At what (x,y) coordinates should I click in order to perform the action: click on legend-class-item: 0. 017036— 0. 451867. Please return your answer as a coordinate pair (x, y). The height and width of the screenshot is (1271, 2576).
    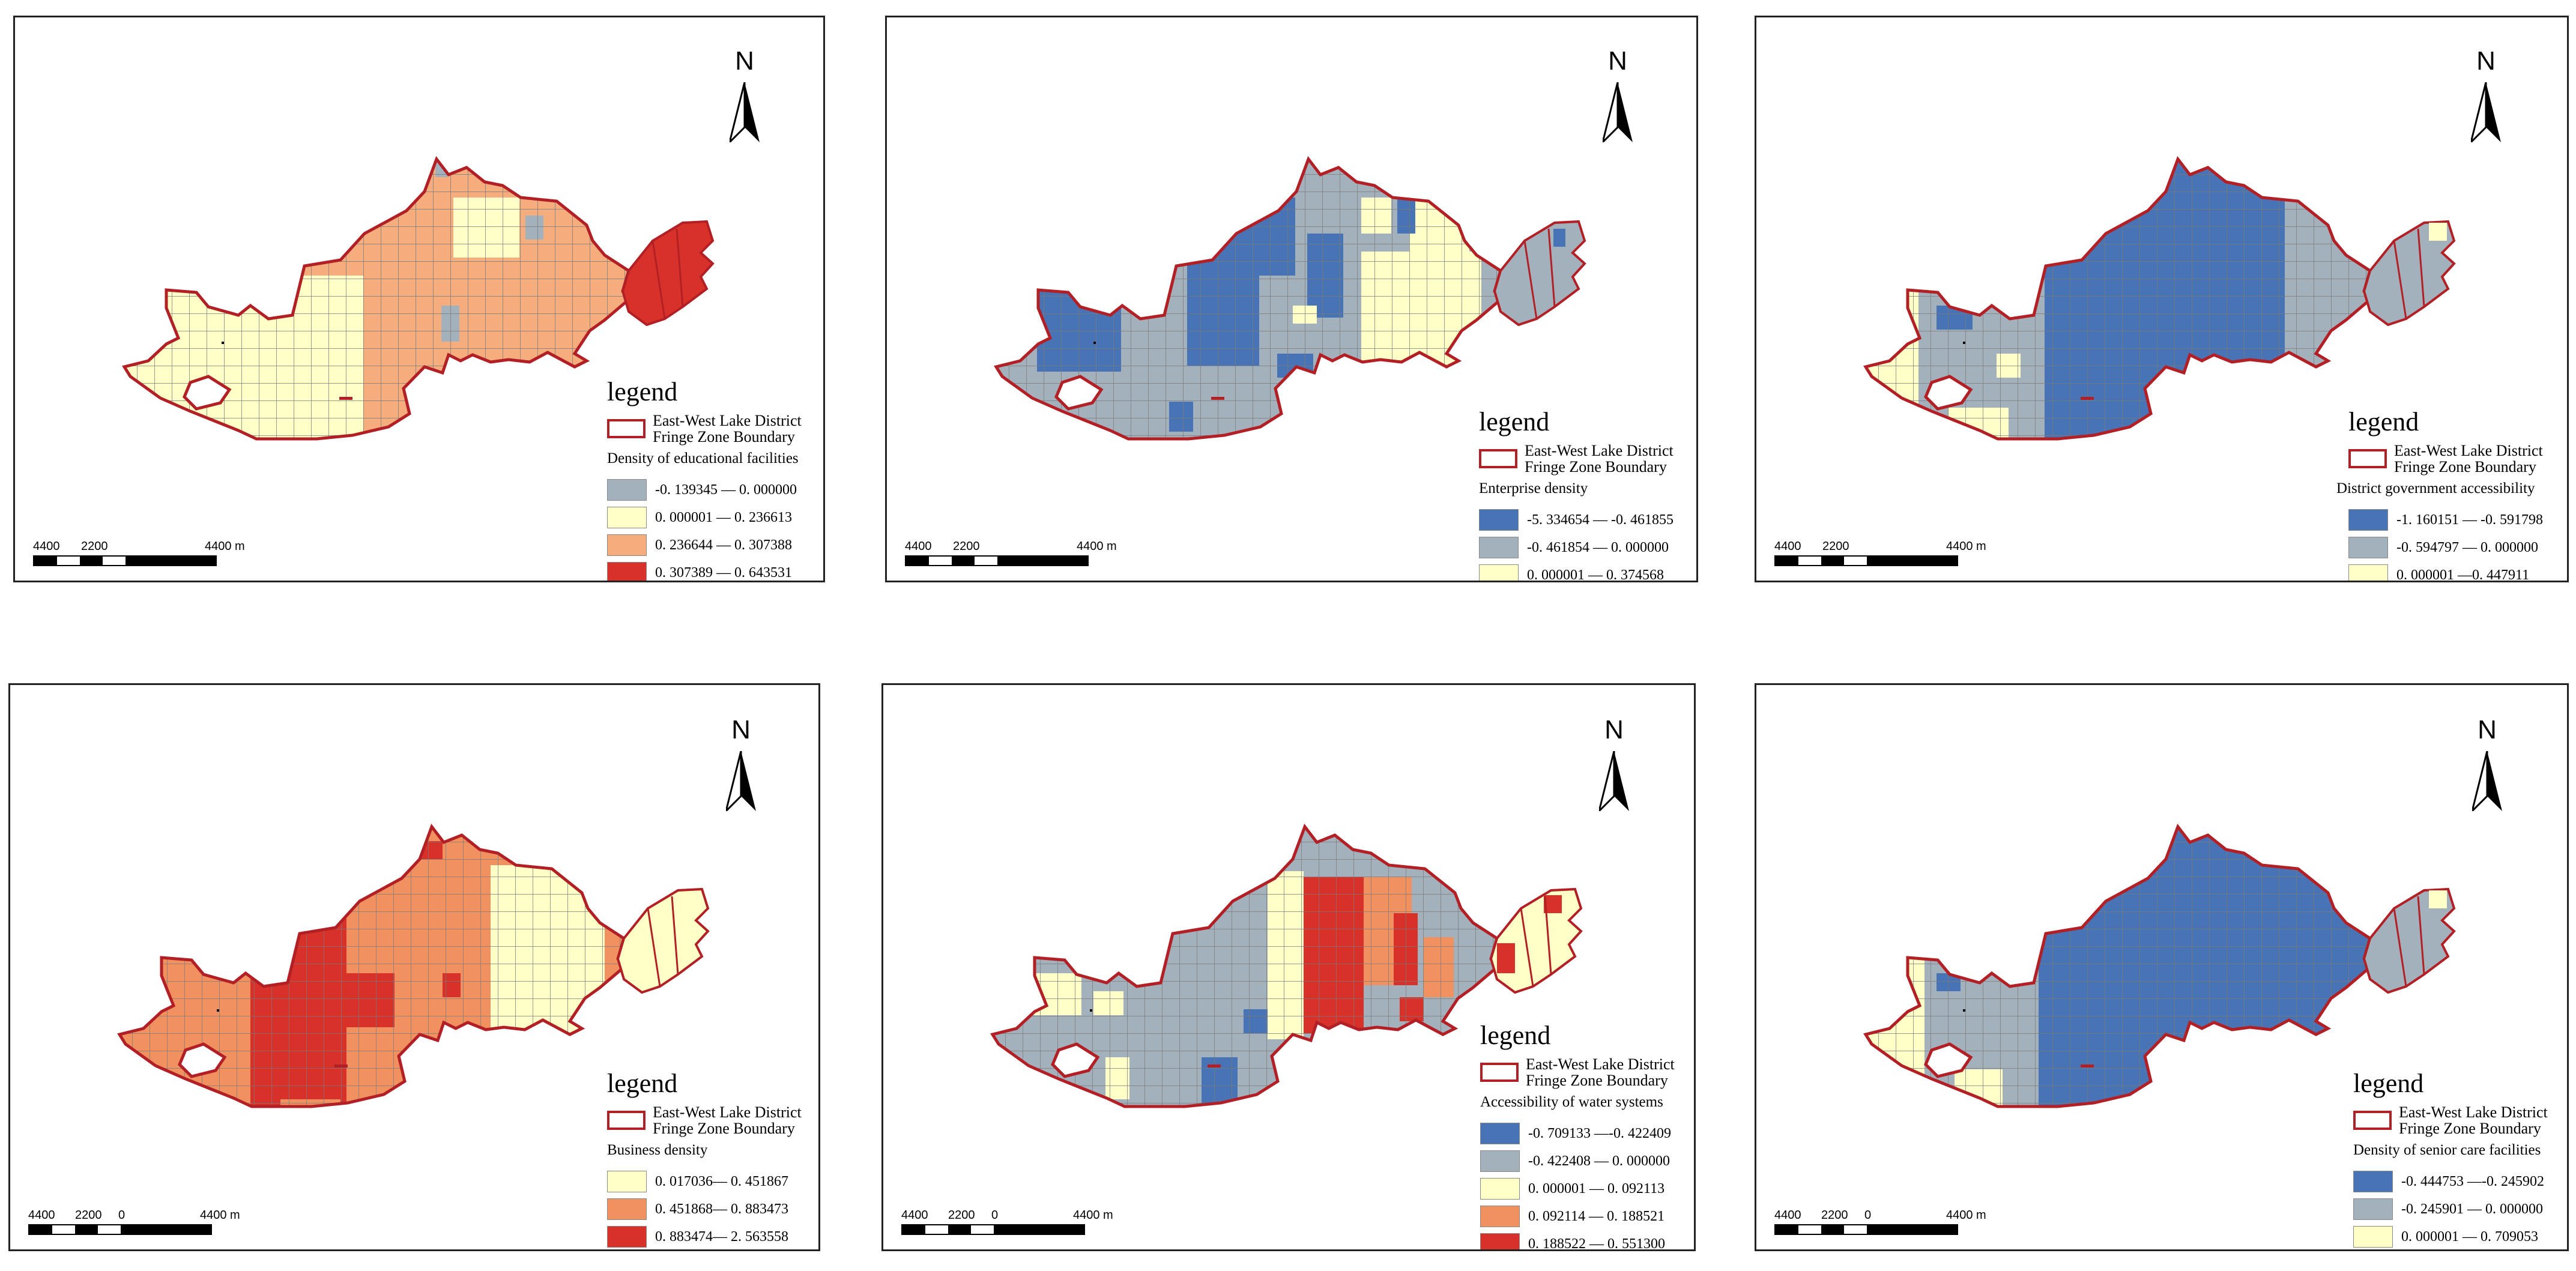
    Looking at the image, I should click on (705, 1181).